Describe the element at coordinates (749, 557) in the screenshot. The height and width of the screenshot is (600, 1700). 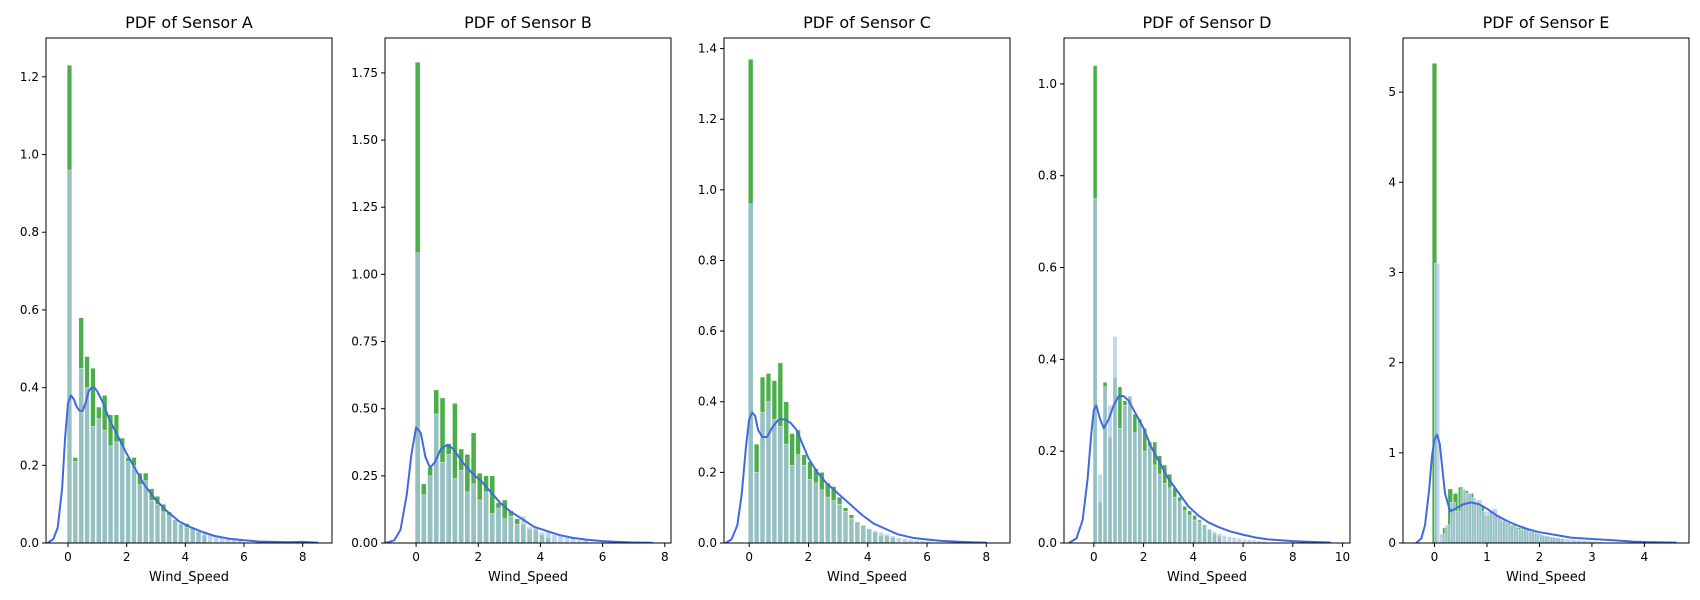
I see `x-tick-label-sensor-c-0: 0` at that location.